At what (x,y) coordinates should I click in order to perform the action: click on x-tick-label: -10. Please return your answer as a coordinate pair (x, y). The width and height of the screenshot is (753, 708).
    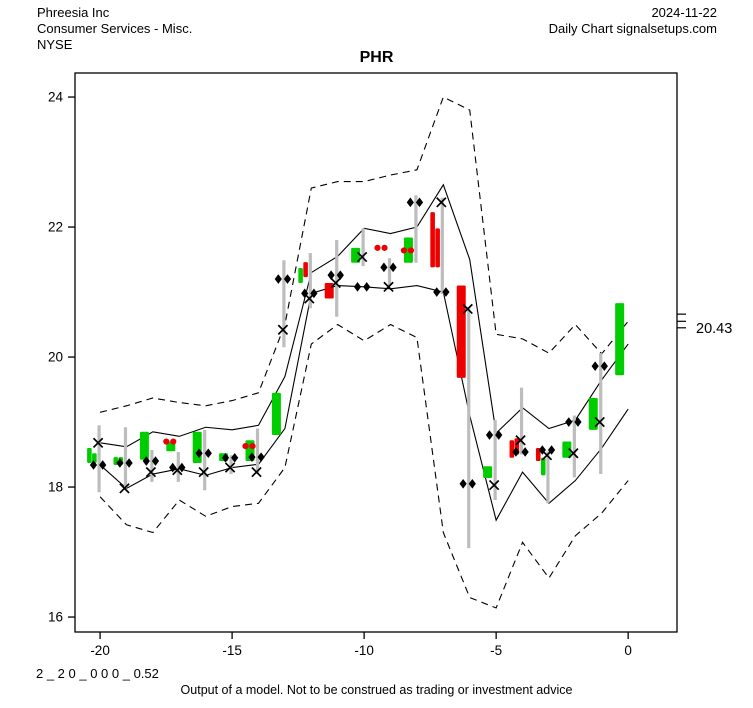
    Looking at the image, I should click on (364, 650).